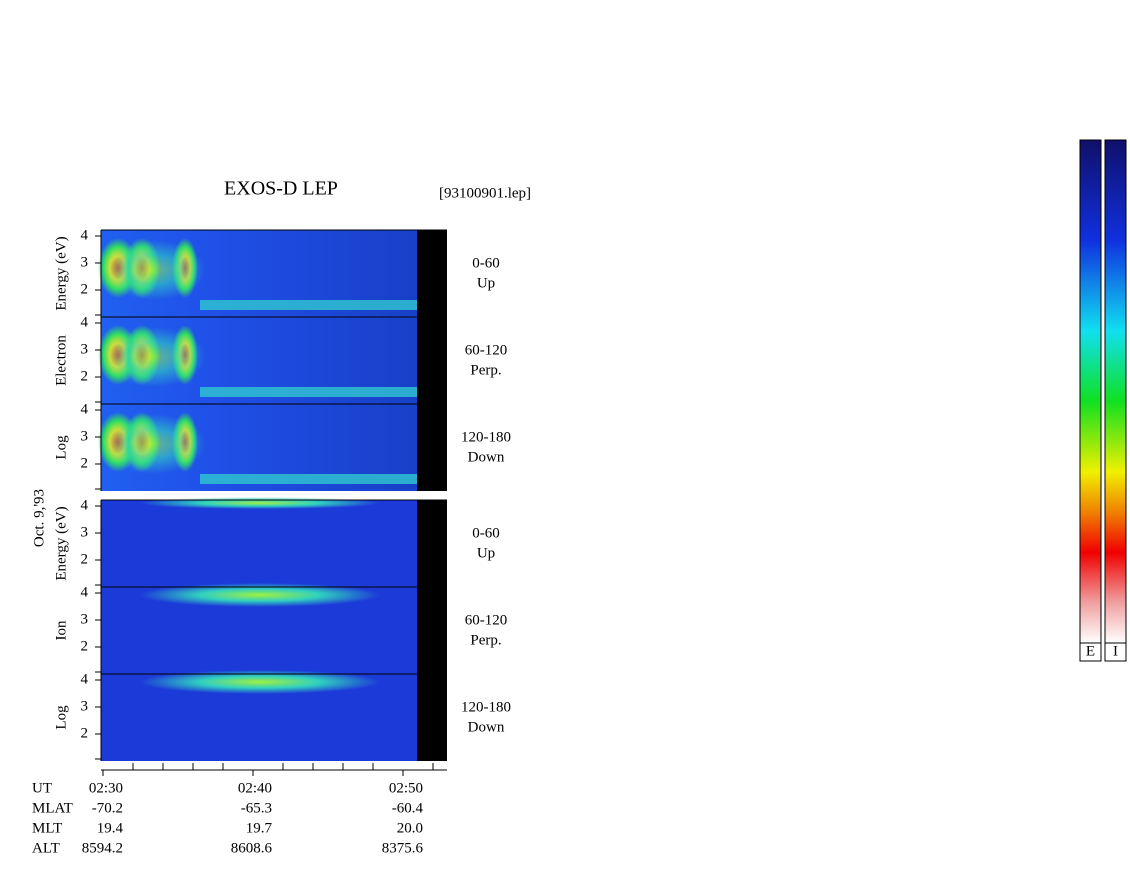 The height and width of the screenshot is (875, 1130). I want to click on row-value: 8594.2, so click(102, 848).